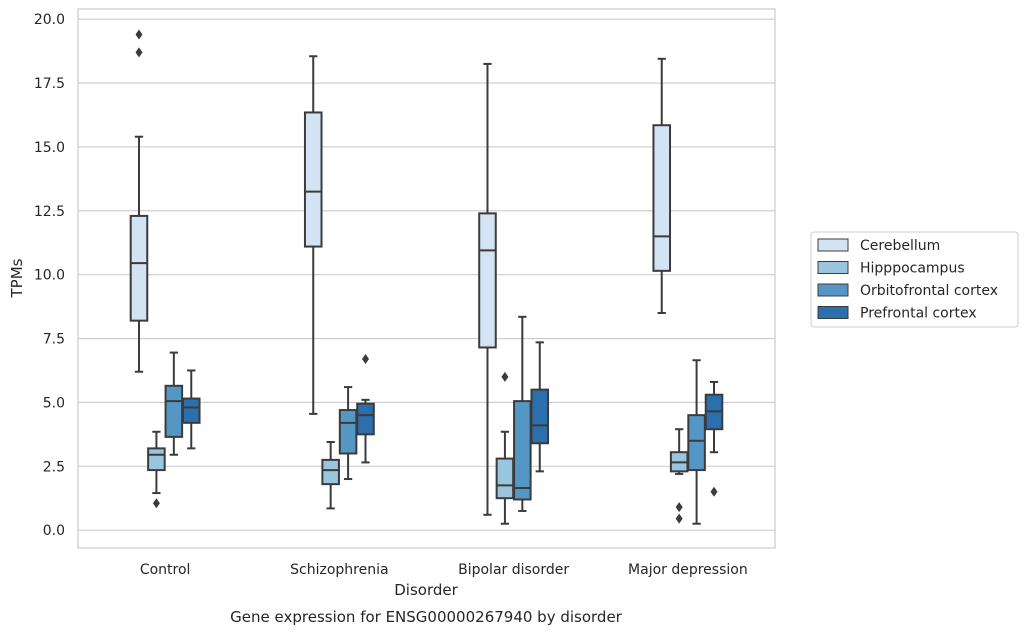  Describe the element at coordinates (688, 570) in the screenshot. I see `x-tick-label: Major depression` at that location.